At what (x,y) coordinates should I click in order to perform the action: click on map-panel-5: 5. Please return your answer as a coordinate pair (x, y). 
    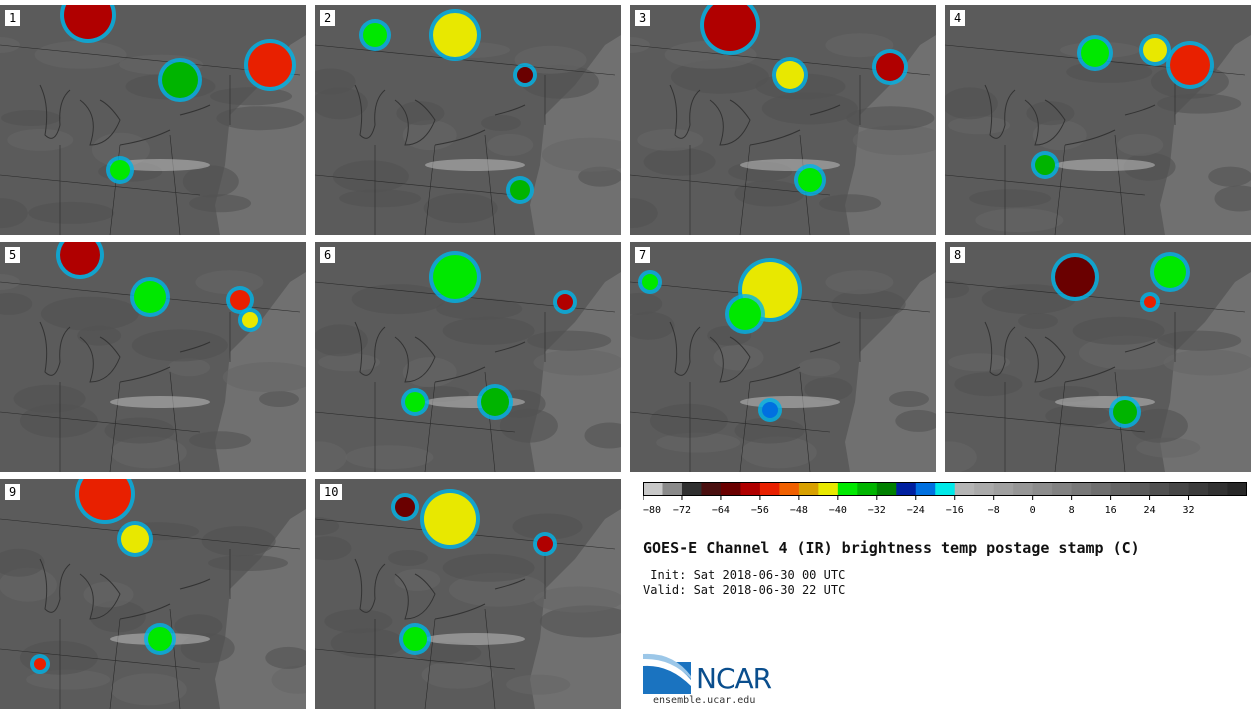
    Looking at the image, I should click on (153, 357).